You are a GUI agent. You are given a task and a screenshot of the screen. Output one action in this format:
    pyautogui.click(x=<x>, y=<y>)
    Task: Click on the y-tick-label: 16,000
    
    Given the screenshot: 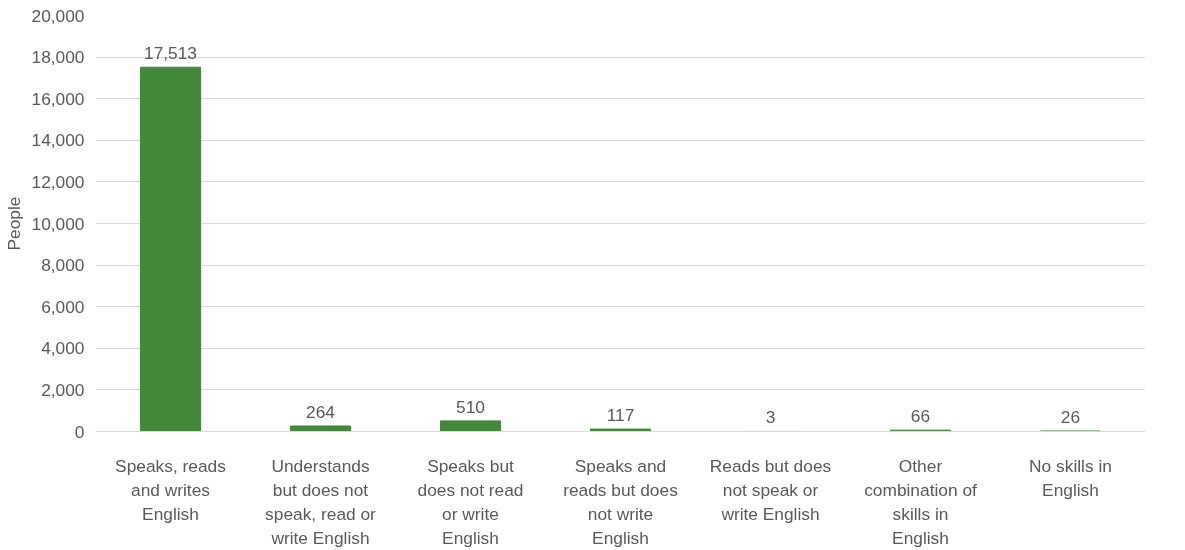 What is the action you would take?
    pyautogui.click(x=58, y=98)
    